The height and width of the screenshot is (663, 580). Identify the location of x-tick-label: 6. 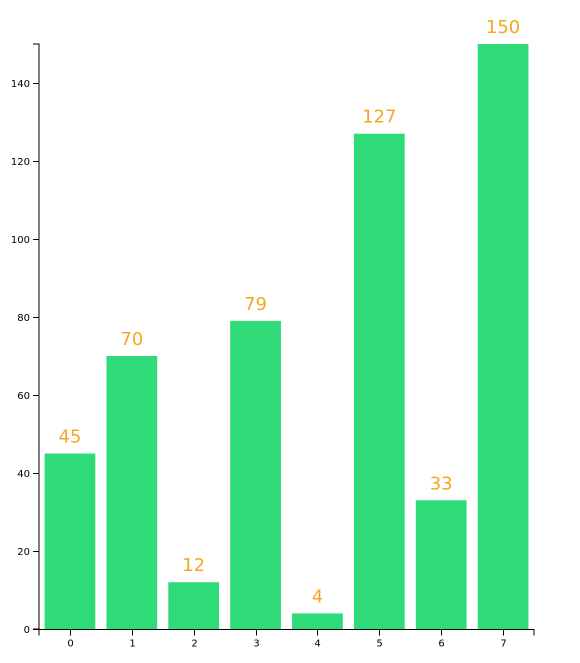
(441, 644).